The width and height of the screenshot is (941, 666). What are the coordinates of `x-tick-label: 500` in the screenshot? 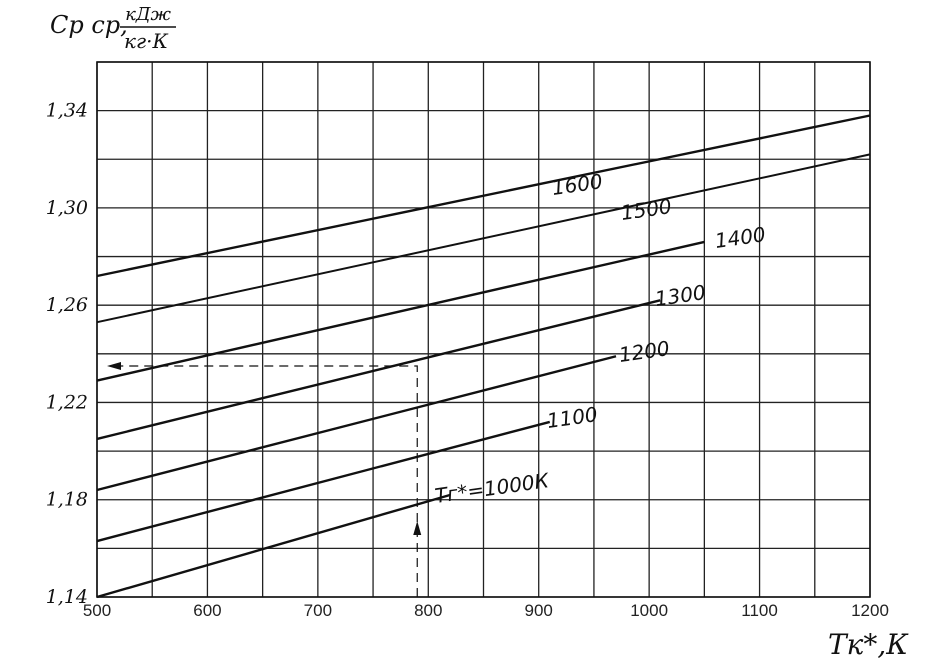 It's located at (97, 610).